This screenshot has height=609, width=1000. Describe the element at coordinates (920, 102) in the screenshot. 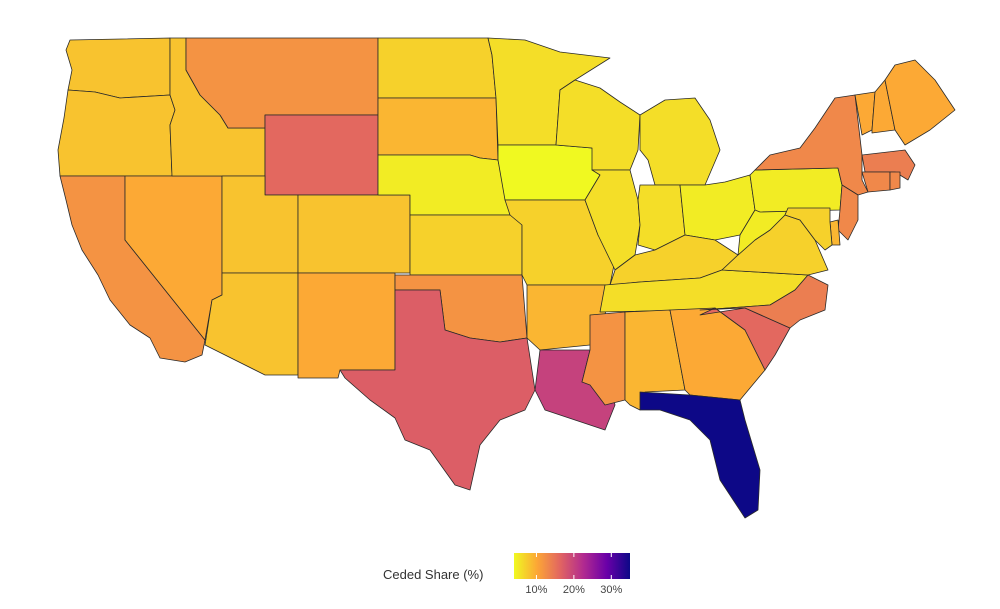

I see `state-me` at that location.